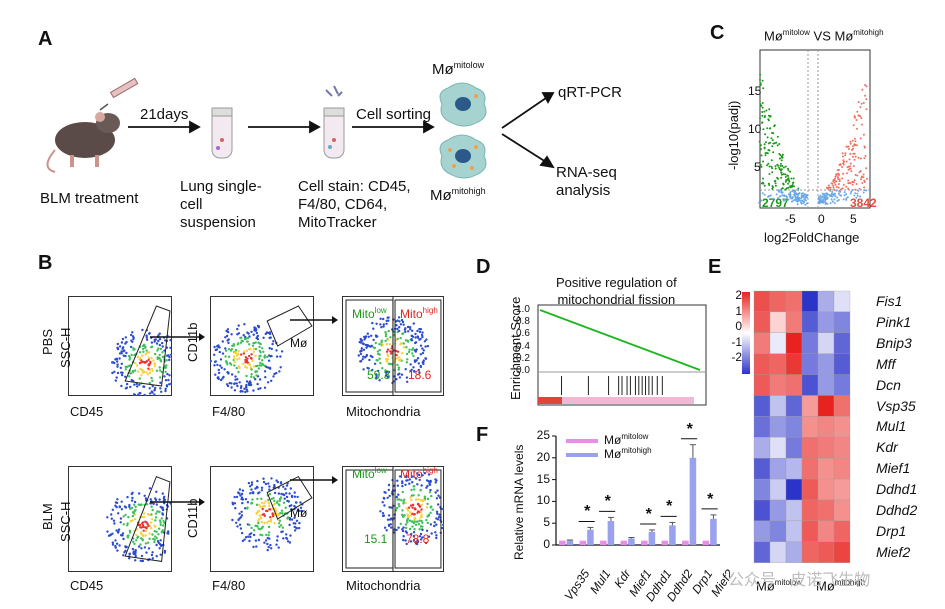  Describe the element at coordinates (821, 219) in the screenshot. I see `volcano-xtick: 0` at that location.